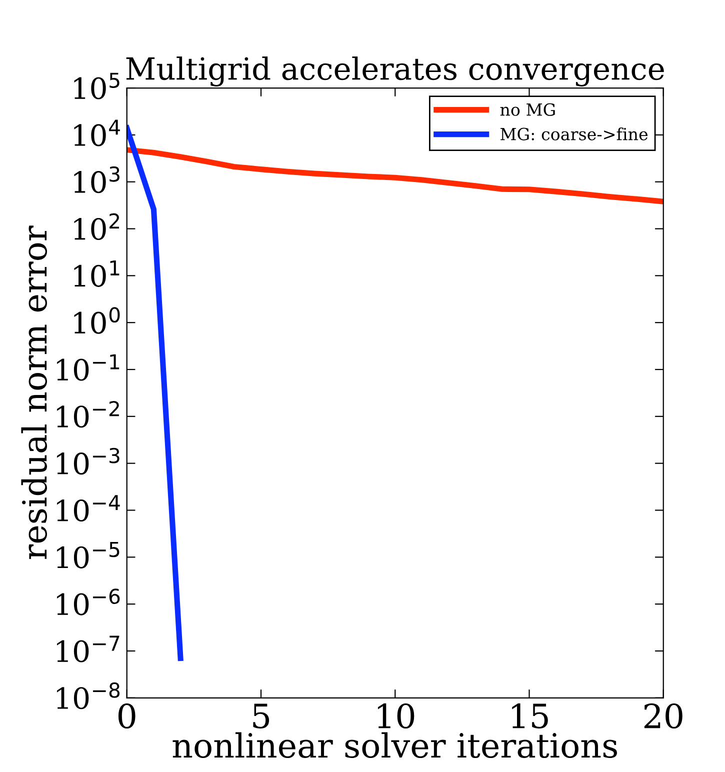 The height and width of the screenshot is (772, 725). Describe the element at coordinates (88, 696) in the screenshot. I see `y-tick-label: 10$^{−8}$` at that location.